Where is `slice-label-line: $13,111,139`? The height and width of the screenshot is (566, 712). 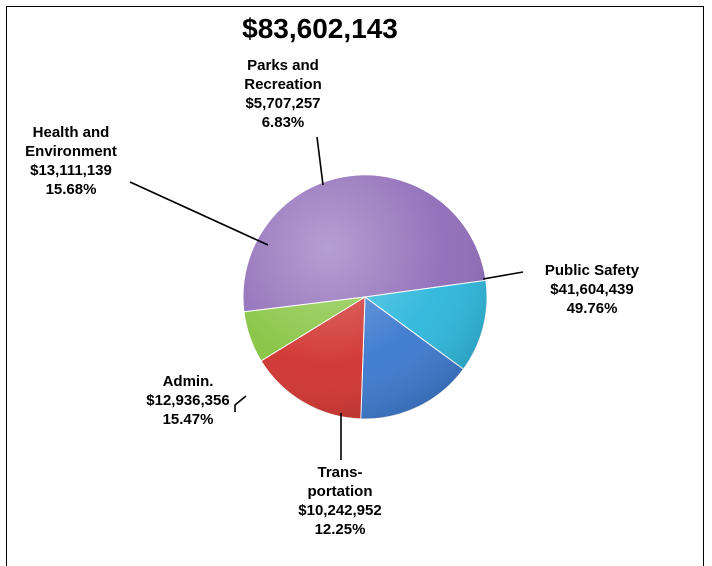
slice-label-line: $13,111,139 is located at coordinates (71, 170).